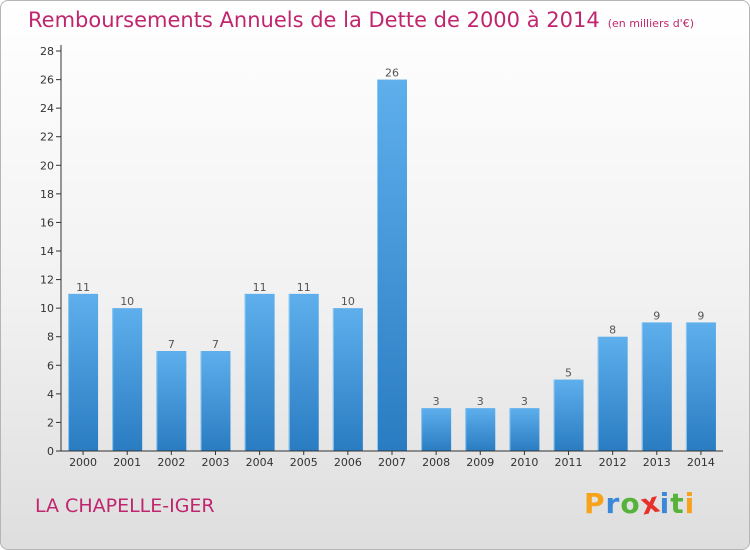 The image size is (750, 550). Describe the element at coordinates (47, 251) in the screenshot. I see `y-tick-label: 14` at that location.